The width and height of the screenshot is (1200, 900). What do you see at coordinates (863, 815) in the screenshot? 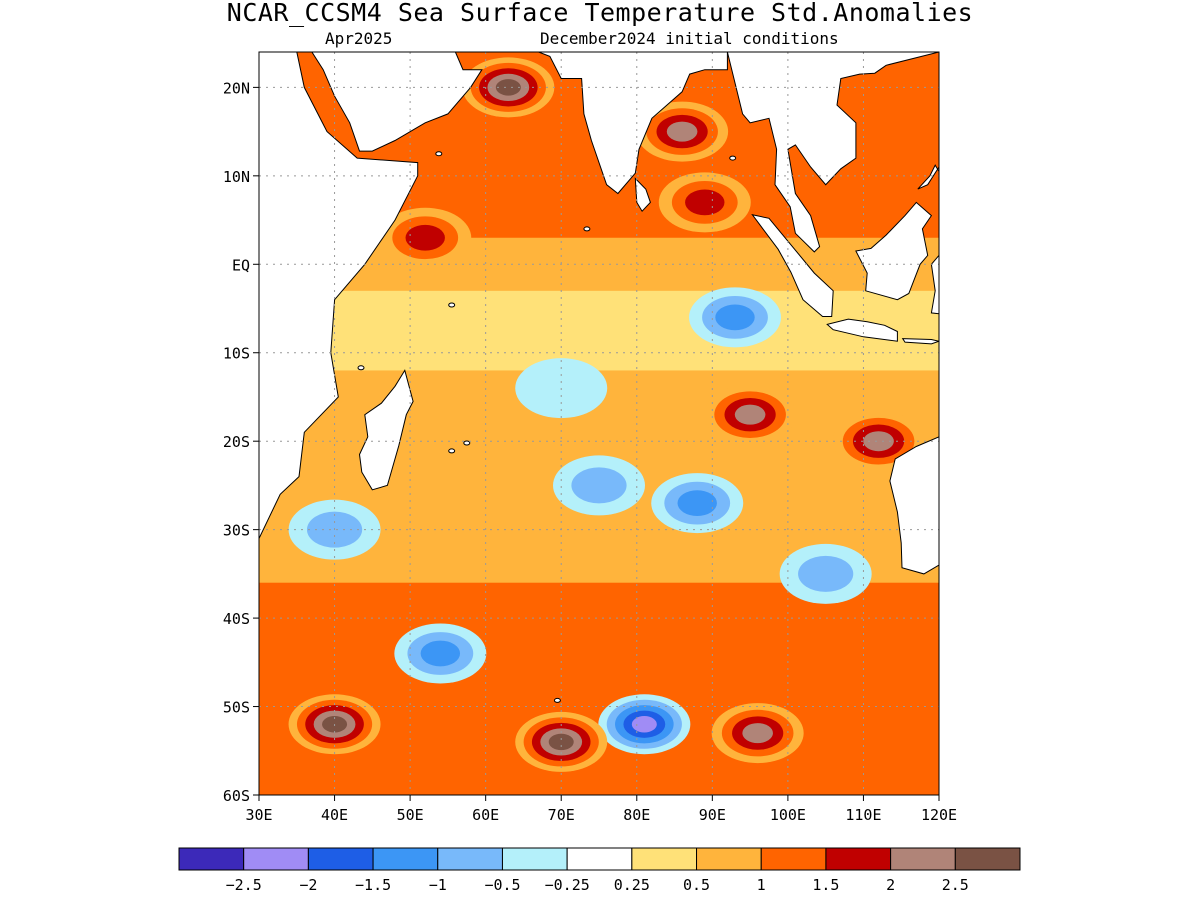
I see `lon-tick-label: 110E` at bounding box center [863, 815].